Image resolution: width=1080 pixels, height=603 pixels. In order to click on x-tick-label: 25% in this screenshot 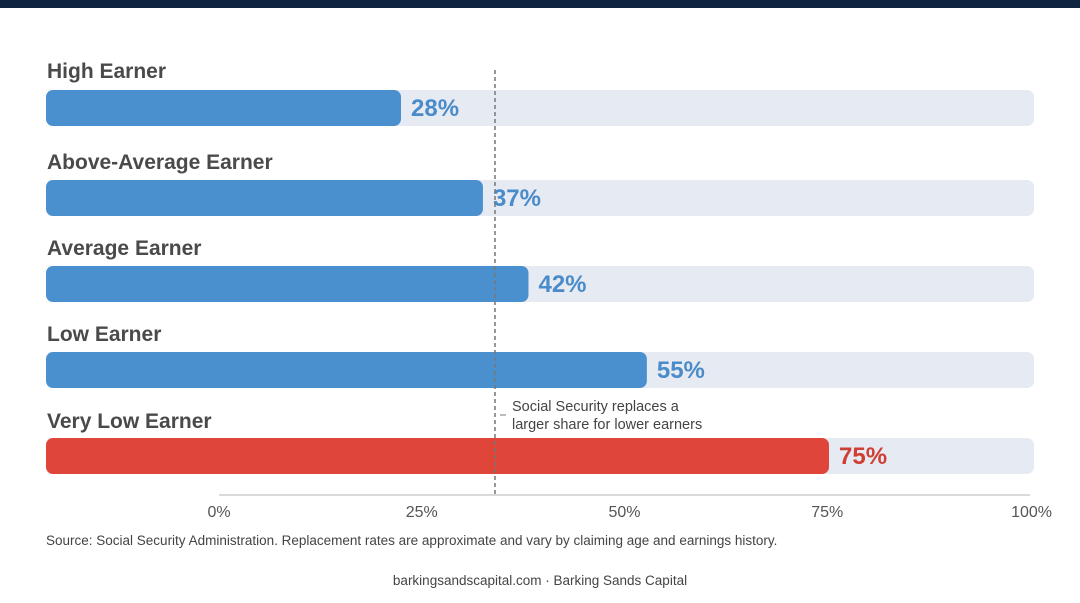, I will do `click(422, 512)`.